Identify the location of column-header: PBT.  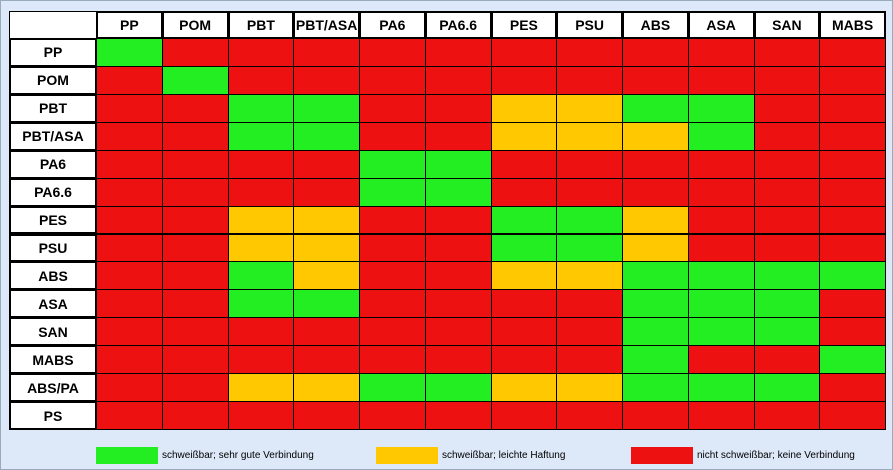
(261, 25).